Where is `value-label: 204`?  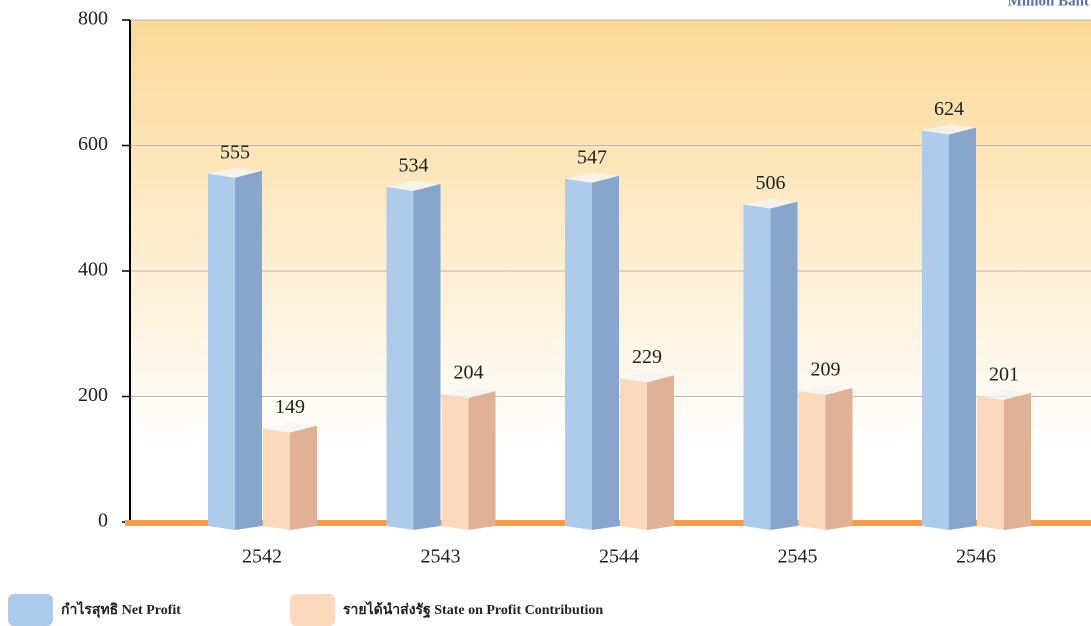
value-label: 204 is located at coordinates (469, 373).